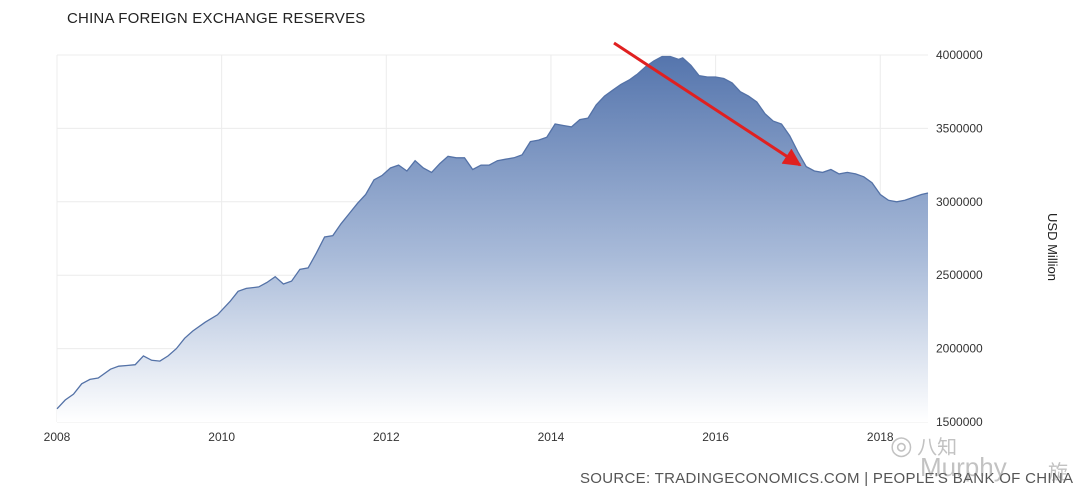 The height and width of the screenshot is (495, 1080). I want to click on x-tick-label: 2010, so click(221, 437).